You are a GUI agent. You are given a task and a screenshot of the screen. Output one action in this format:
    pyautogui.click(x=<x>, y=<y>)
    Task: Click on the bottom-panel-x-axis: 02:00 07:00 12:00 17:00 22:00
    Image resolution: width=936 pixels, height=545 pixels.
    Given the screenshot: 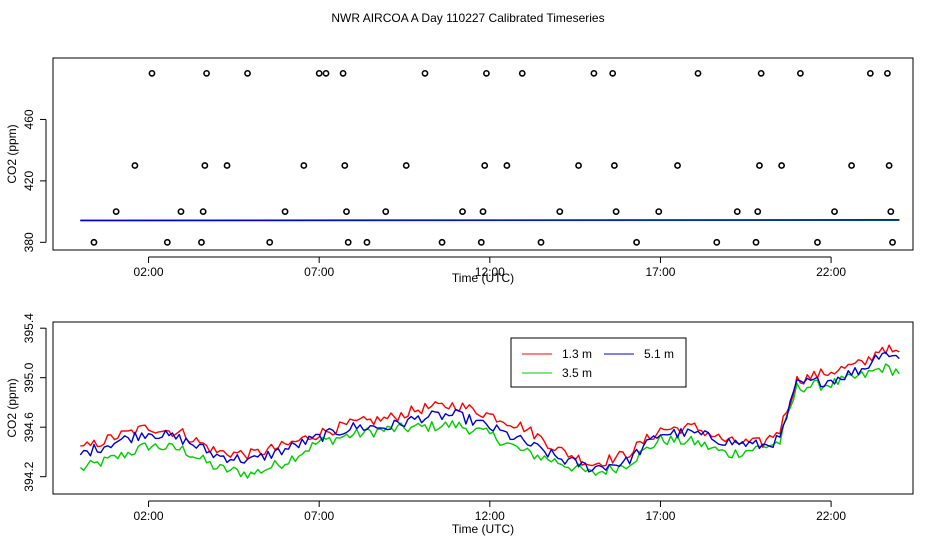 What is the action you would take?
    pyautogui.click(x=490, y=512)
    